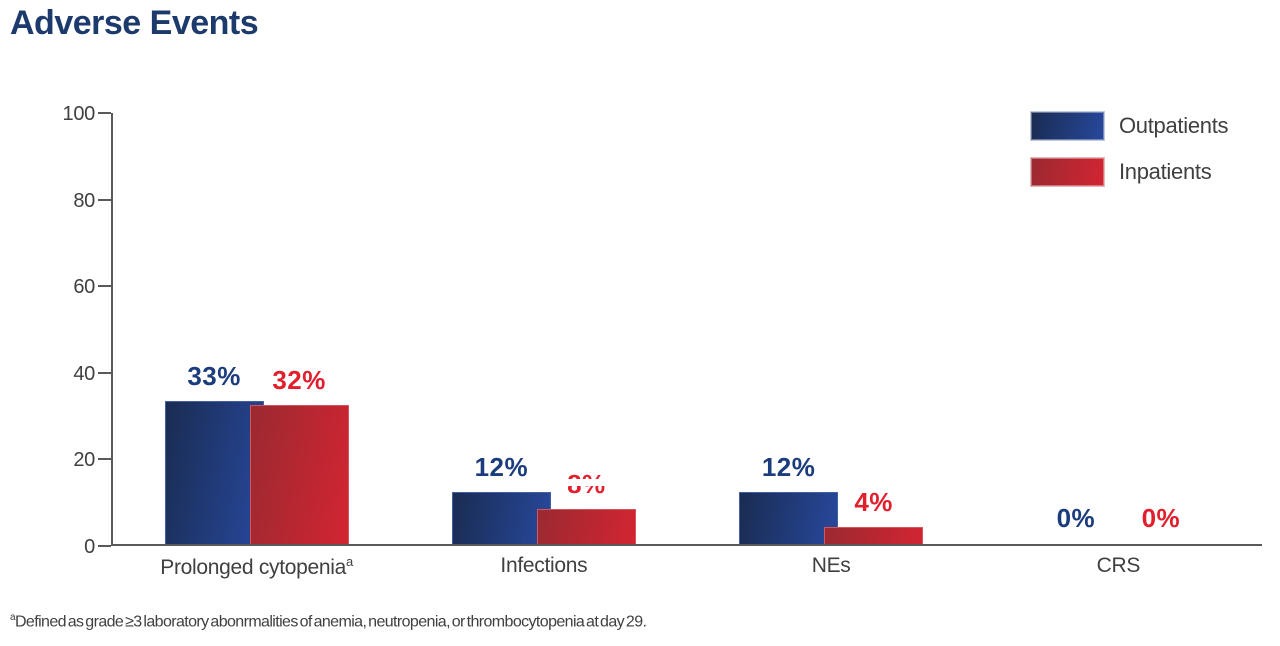 This screenshot has height=646, width=1280. I want to click on legend-row-inpatients: Inpatients, so click(1129, 172).